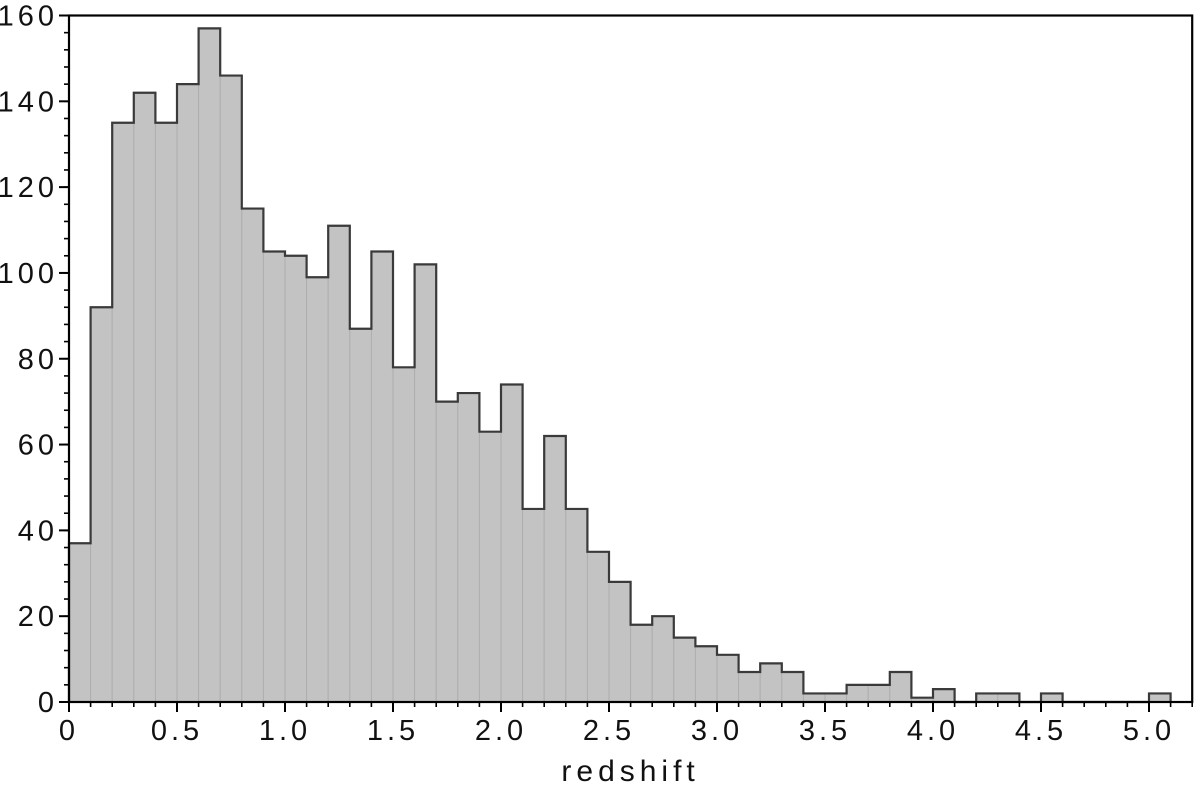 Image resolution: width=1200 pixels, height=791 pixels. What do you see at coordinates (177, 731) in the screenshot?
I see `x-tick-label: 0.5` at bounding box center [177, 731].